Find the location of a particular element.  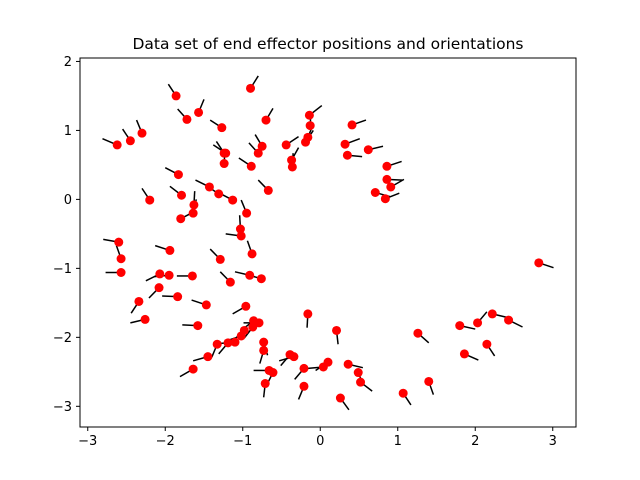

x-tick-label: 1 is located at coordinates (398, 441).